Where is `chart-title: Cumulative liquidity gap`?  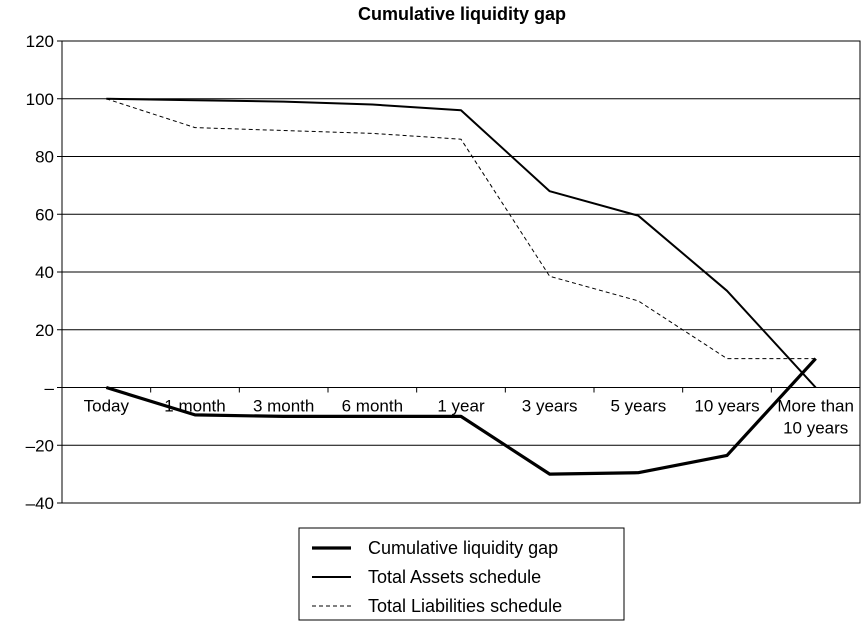 chart-title: Cumulative liquidity gap is located at coordinates (462, 14).